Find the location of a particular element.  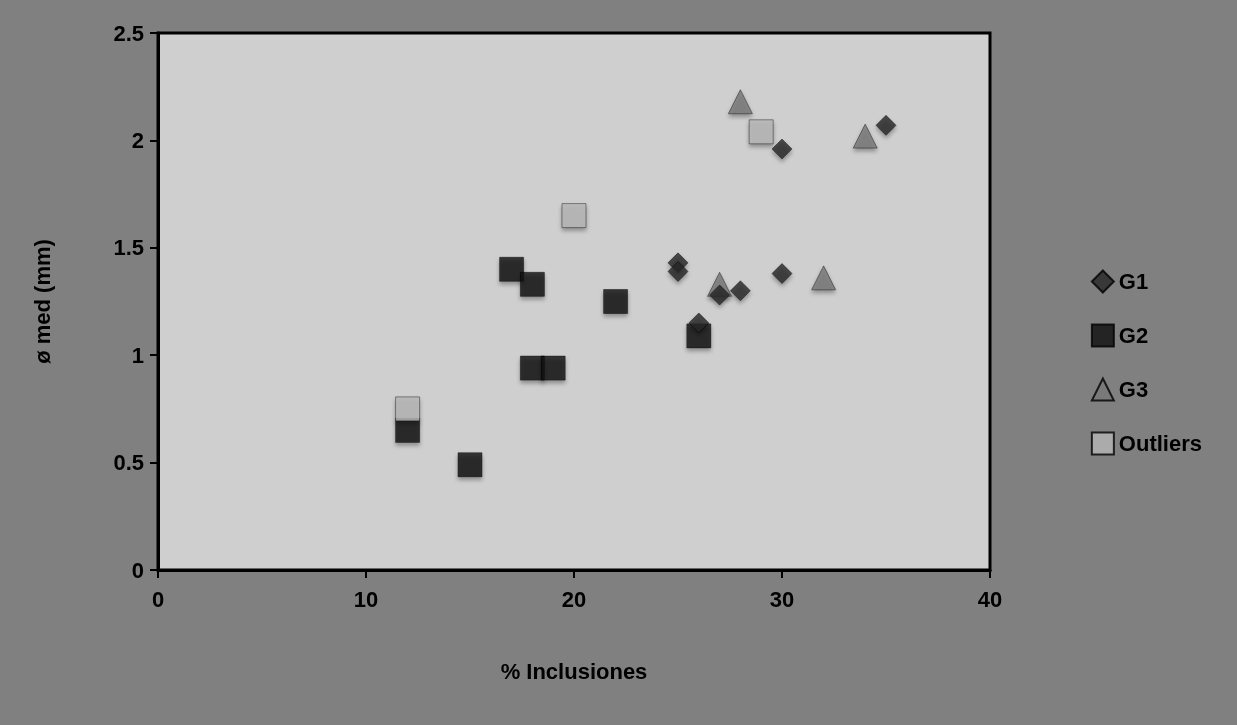

x-axis-title: % Inclusiones is located at coordinates (574, 671).